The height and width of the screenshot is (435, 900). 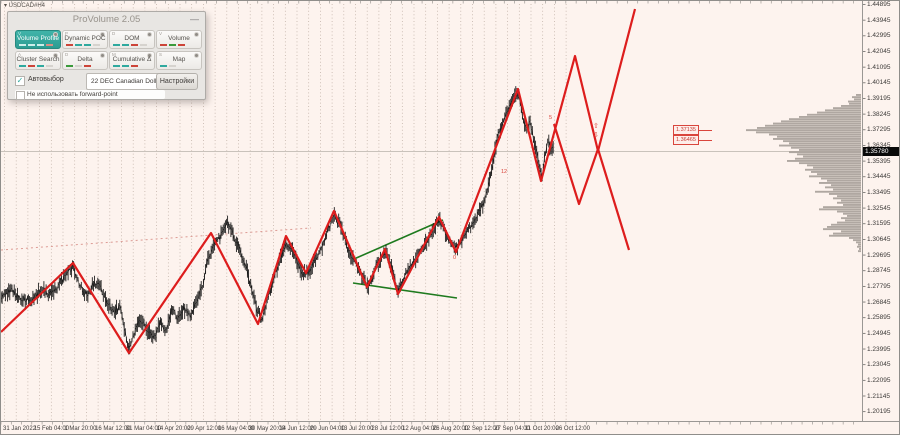 What do you see at coordinates (132, 60) in the screenshot?
I see `module-button-cumulative-: M Cumulative Δ` at bounding box center [132, 60].